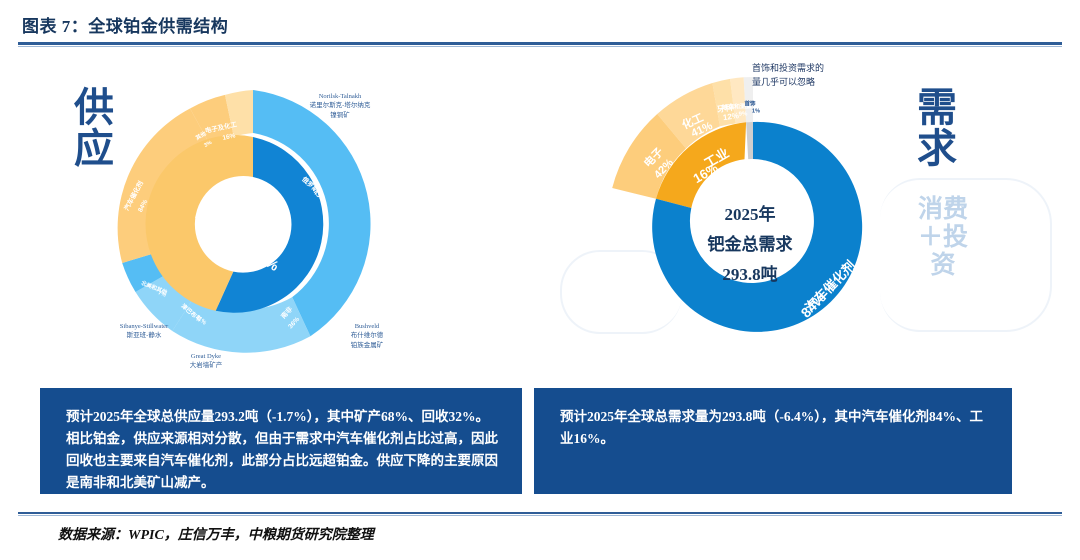 Image resolution: width=1080 pixels, height=560 pixels. Describe the element at coordinates (367, 336) in the screenshot. I see `callout-bushveld: Bushveld 布什维尔德 铂族金属矿` at that location.